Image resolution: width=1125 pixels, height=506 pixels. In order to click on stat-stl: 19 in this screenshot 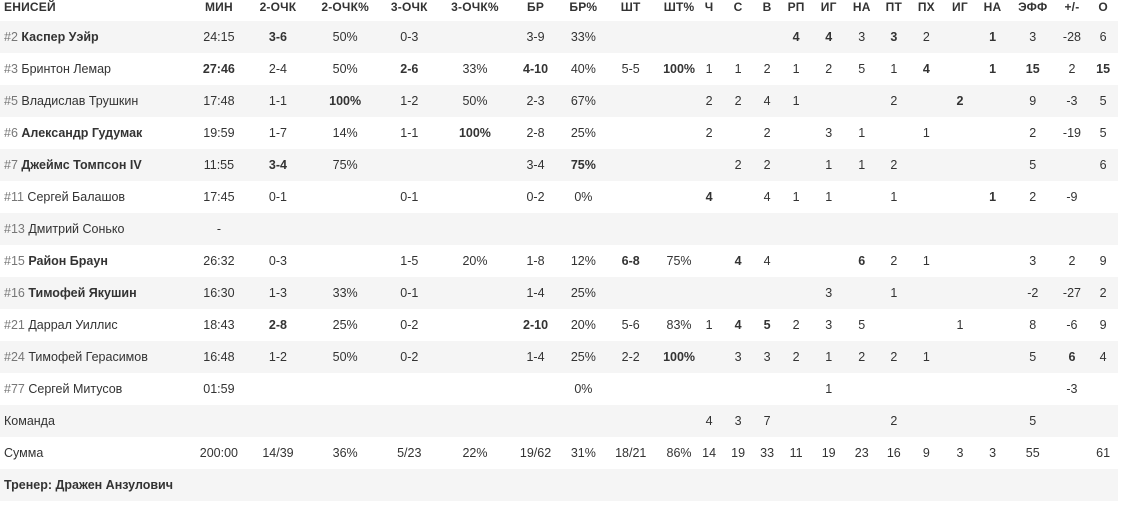, I will do `click(828, 453)`.